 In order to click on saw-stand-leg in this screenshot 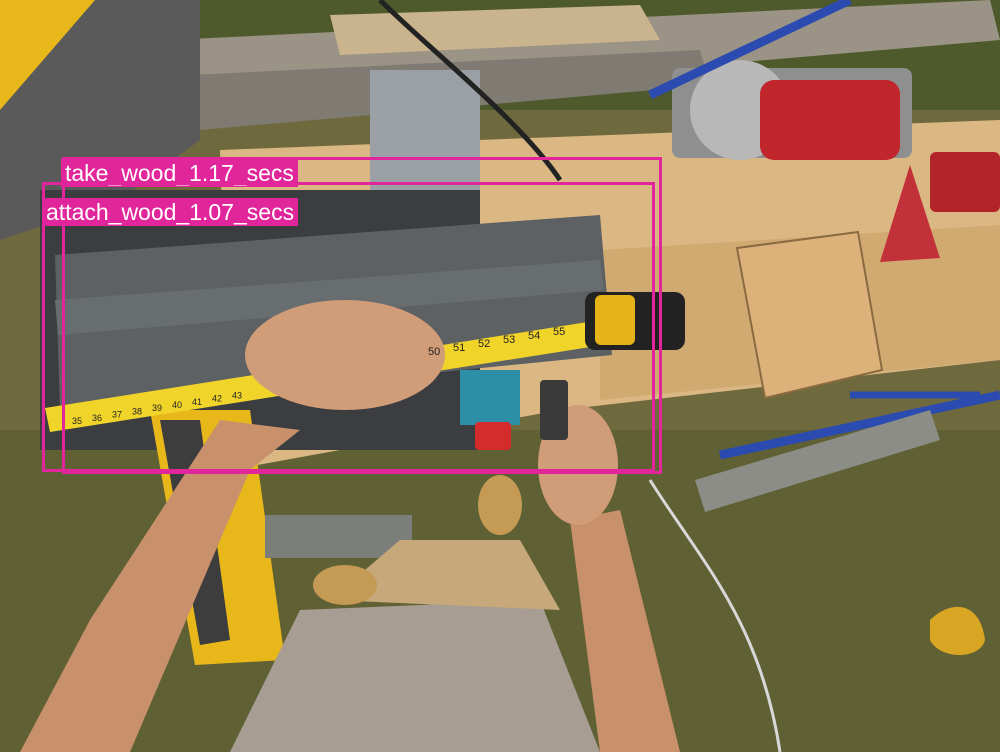, I will do `click(750, 50)`.